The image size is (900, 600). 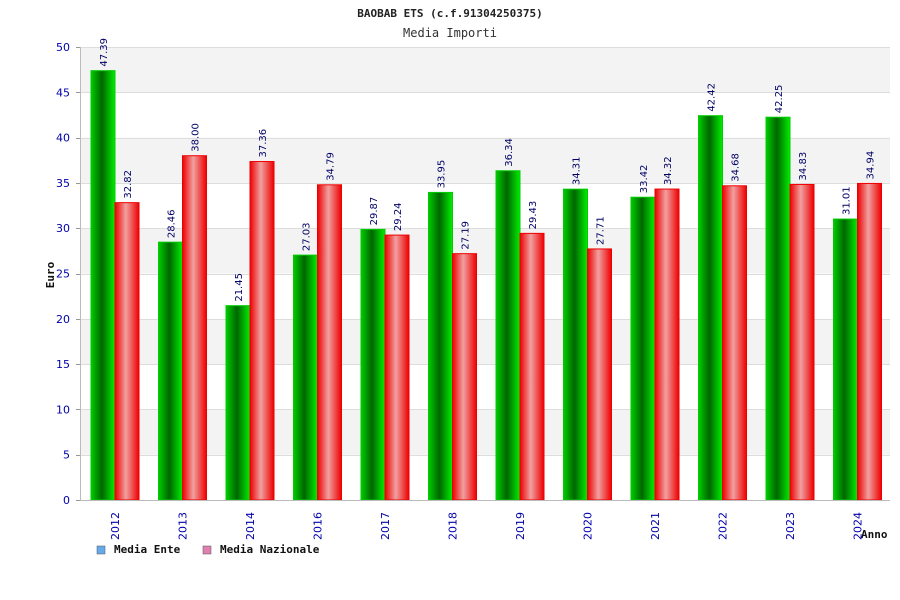 I want to click on y-tick-label: 25, so click(x=63, y=274).